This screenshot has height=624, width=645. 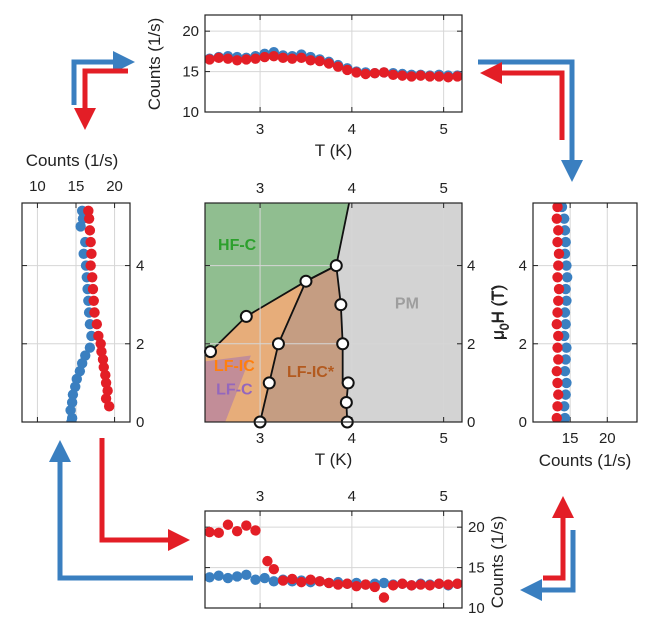 I want to click on top-frame, so click(x=333, y=63).